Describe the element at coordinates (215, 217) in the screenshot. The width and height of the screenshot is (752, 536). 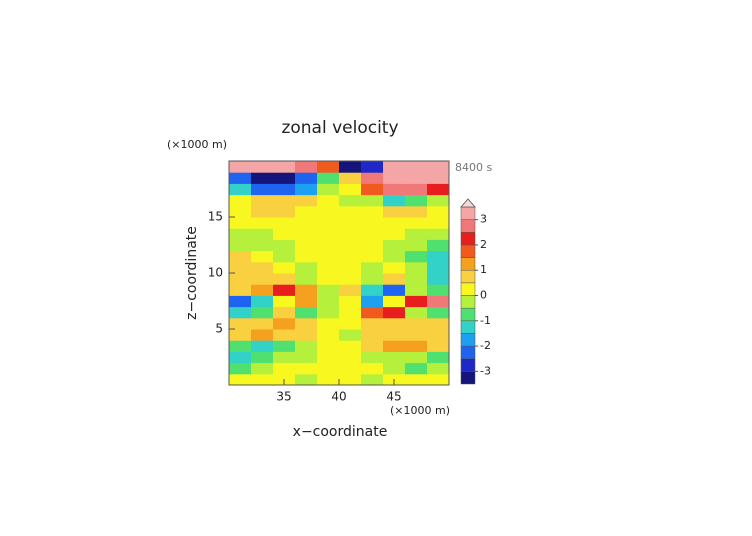
I see `y-tick-label: 15` at that location.